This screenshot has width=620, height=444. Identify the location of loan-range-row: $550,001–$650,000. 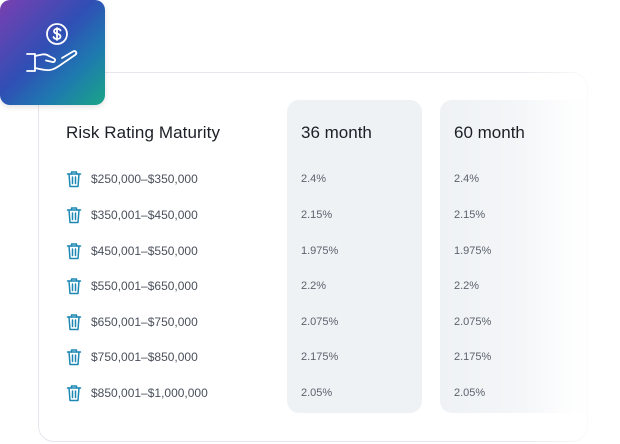
(132, 286).